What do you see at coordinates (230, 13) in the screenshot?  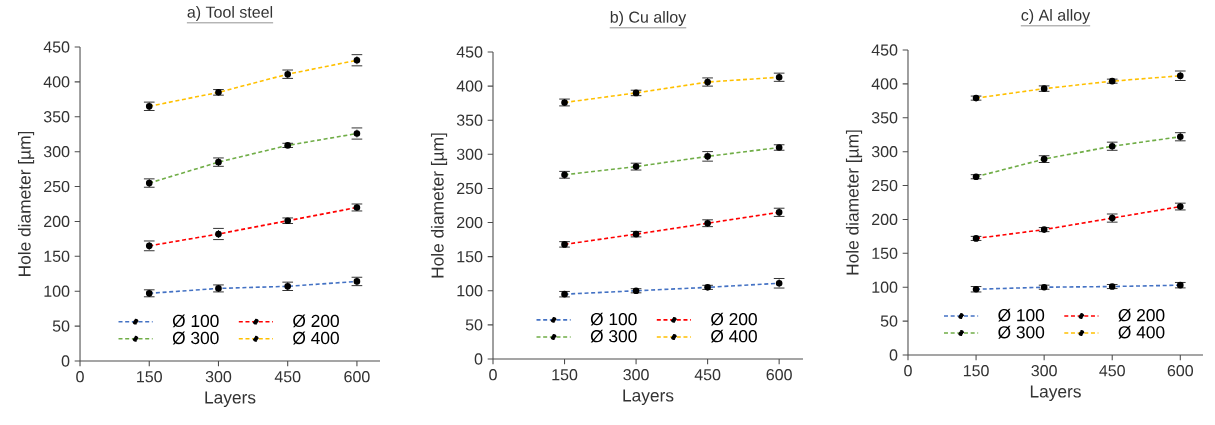 I see `chart-title: a) Tool steel` at bounding box center [230, 13].